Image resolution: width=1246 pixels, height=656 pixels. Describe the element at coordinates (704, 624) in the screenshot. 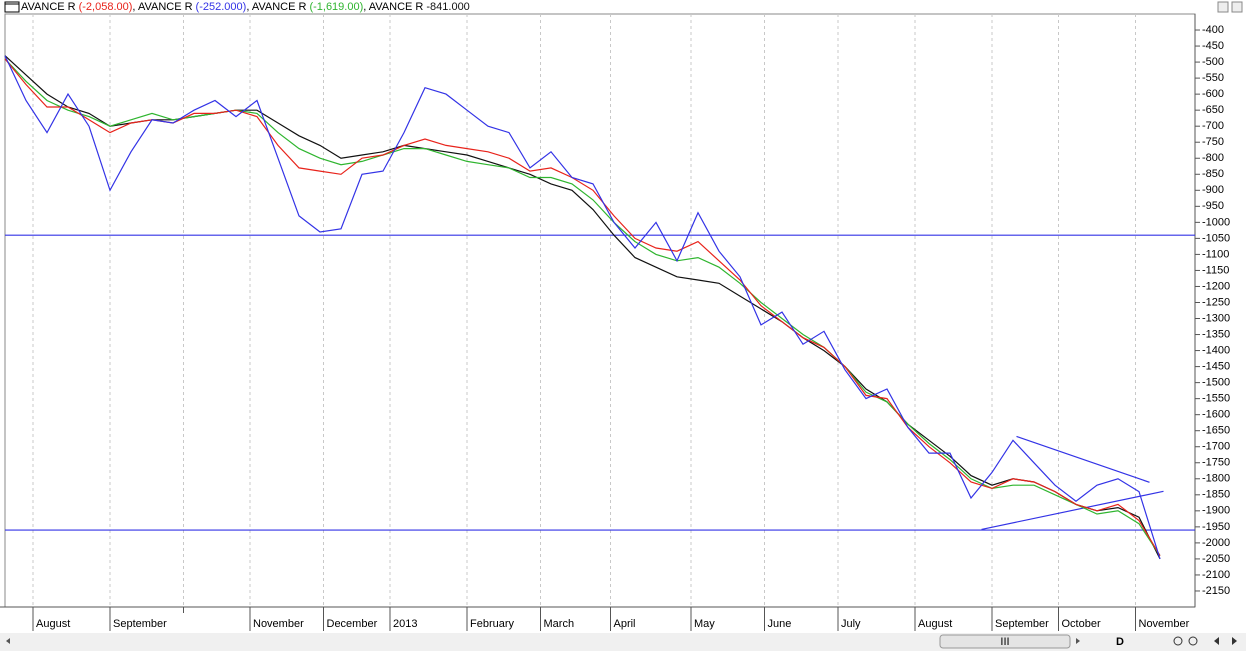

I see `x-tick-label: May` at that location.